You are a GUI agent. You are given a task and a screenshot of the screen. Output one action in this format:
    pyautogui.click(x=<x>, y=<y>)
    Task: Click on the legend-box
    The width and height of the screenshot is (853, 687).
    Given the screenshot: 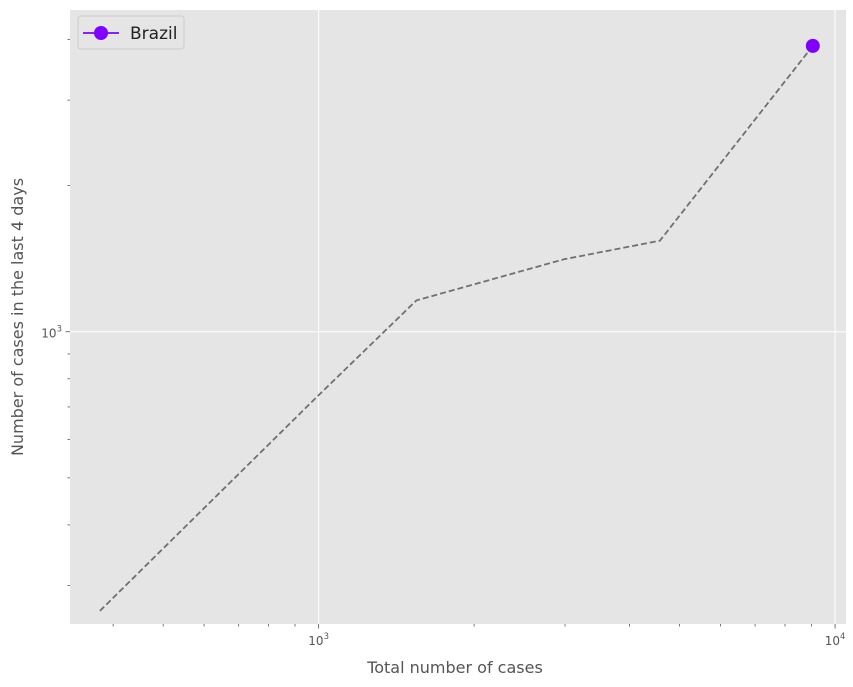 What is the action you would take?
    pyautogui.click(x=131, y=32)
    